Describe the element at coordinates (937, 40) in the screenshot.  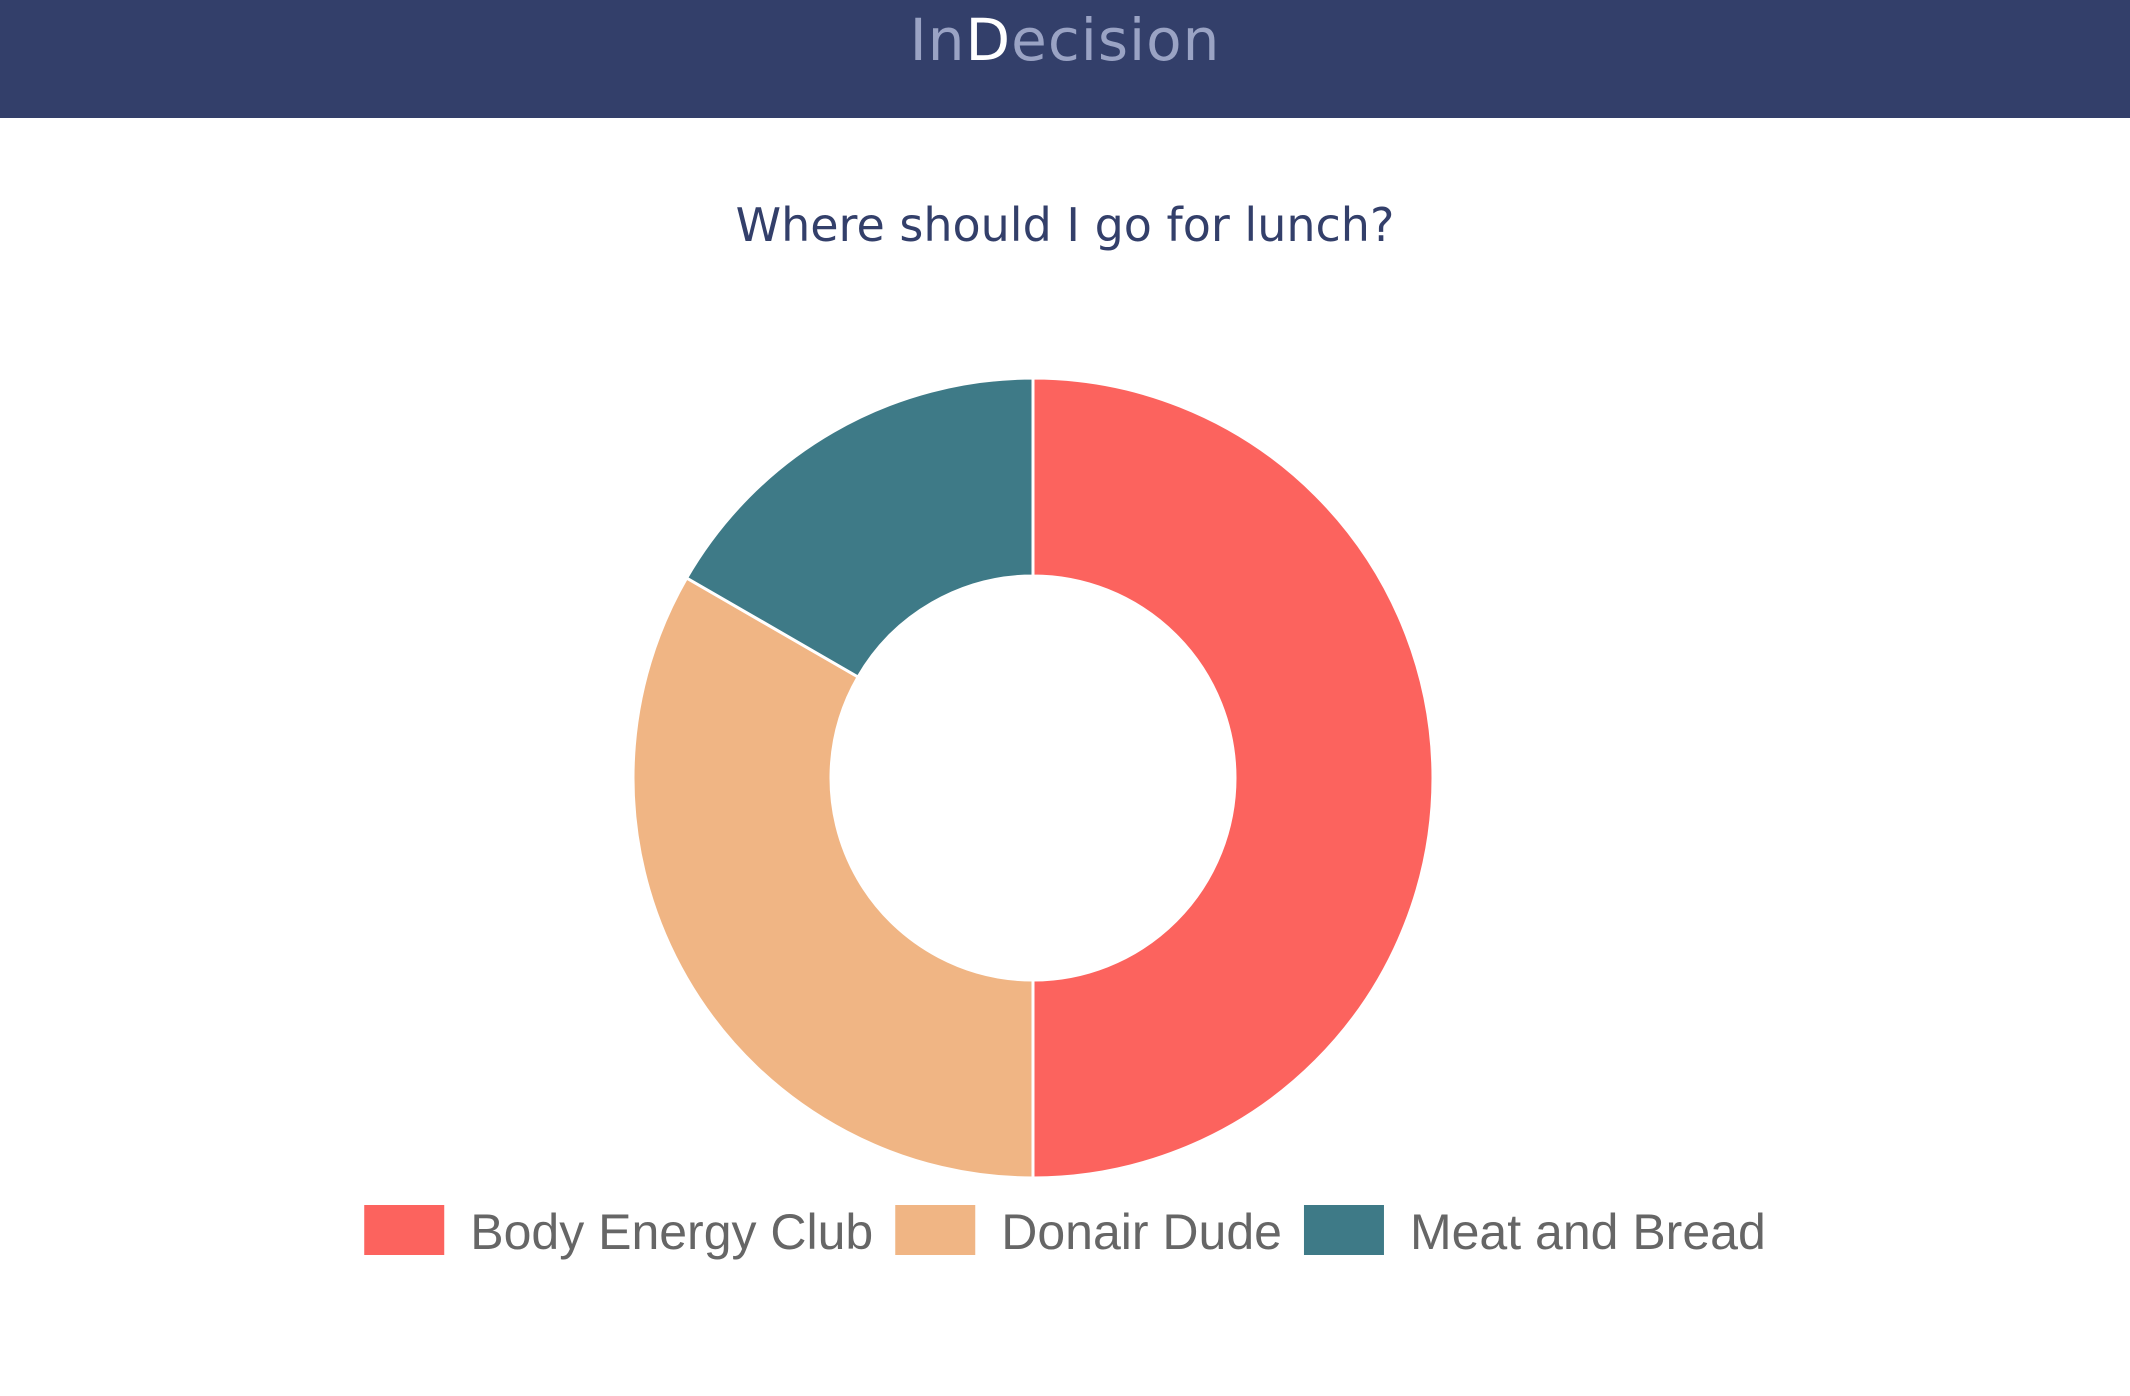
I see `logo-prefix: In` at that location.